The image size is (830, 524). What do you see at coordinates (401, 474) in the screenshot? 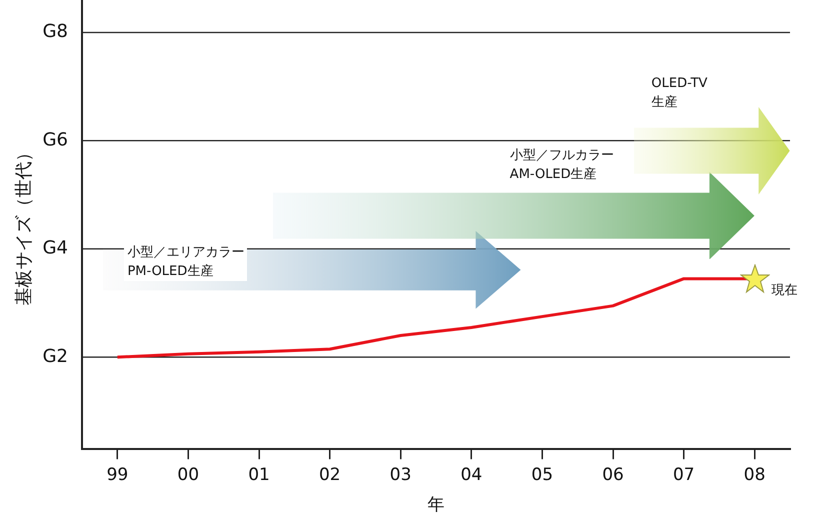
I see `x-tick-label: 03` at bounding box center [401, 474].